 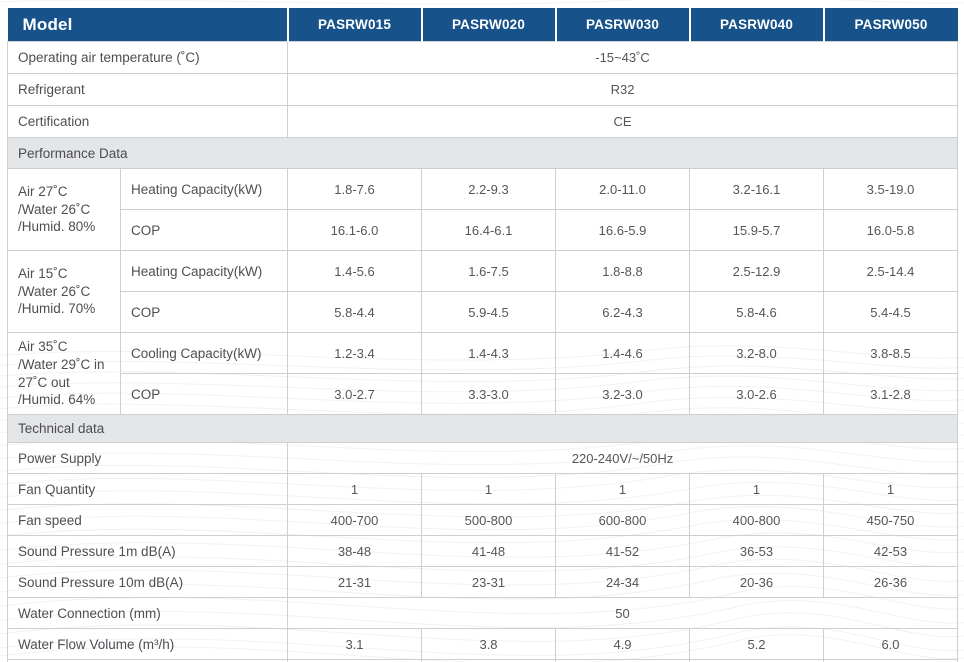 What do you see at coordinates (355, 644) in the screenshot?
I see `spec-value: 3.1` at bounding box center [355, 644].